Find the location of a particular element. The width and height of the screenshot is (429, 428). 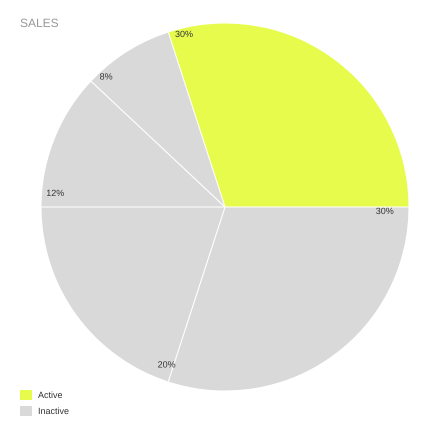

data-label: 12% is located at coordinates (55, 193).